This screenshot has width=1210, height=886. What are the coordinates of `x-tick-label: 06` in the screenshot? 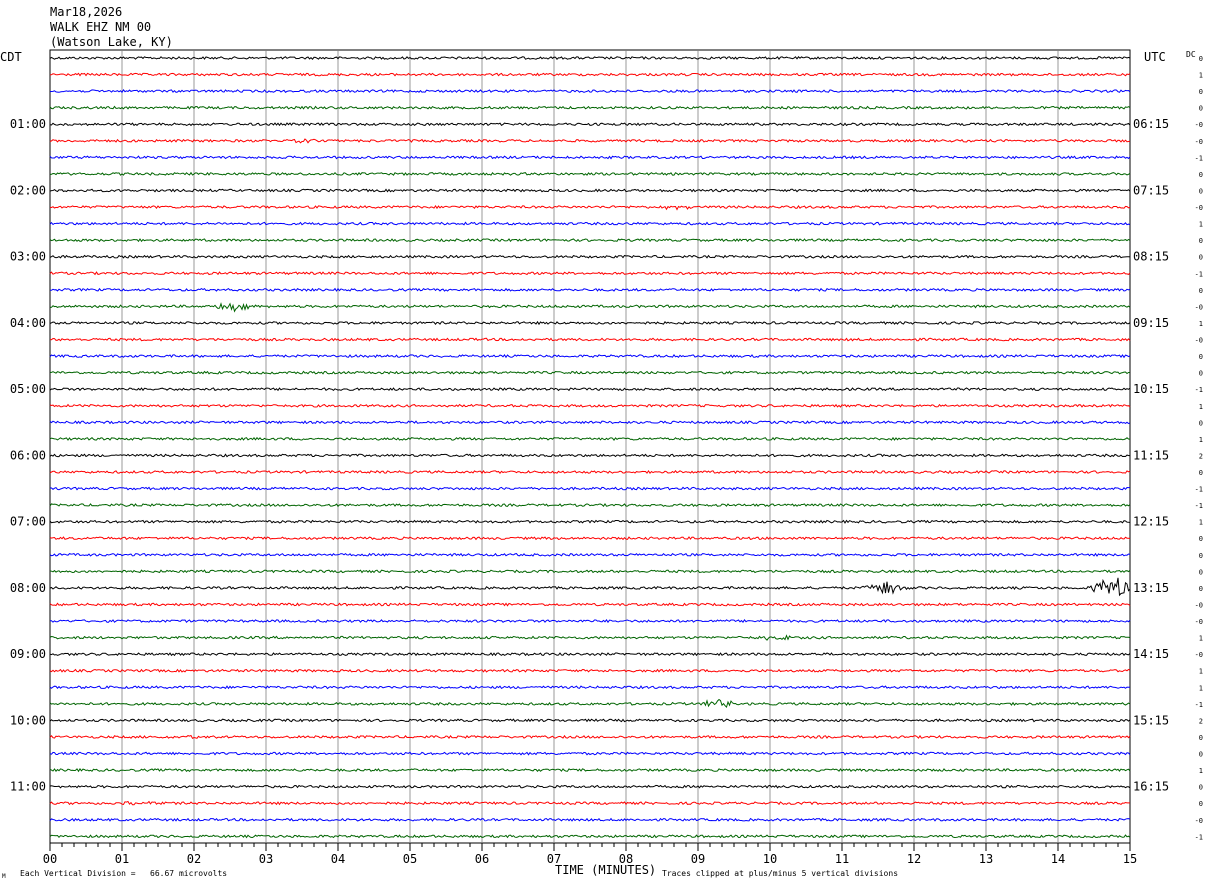 It's located at (482, 859).